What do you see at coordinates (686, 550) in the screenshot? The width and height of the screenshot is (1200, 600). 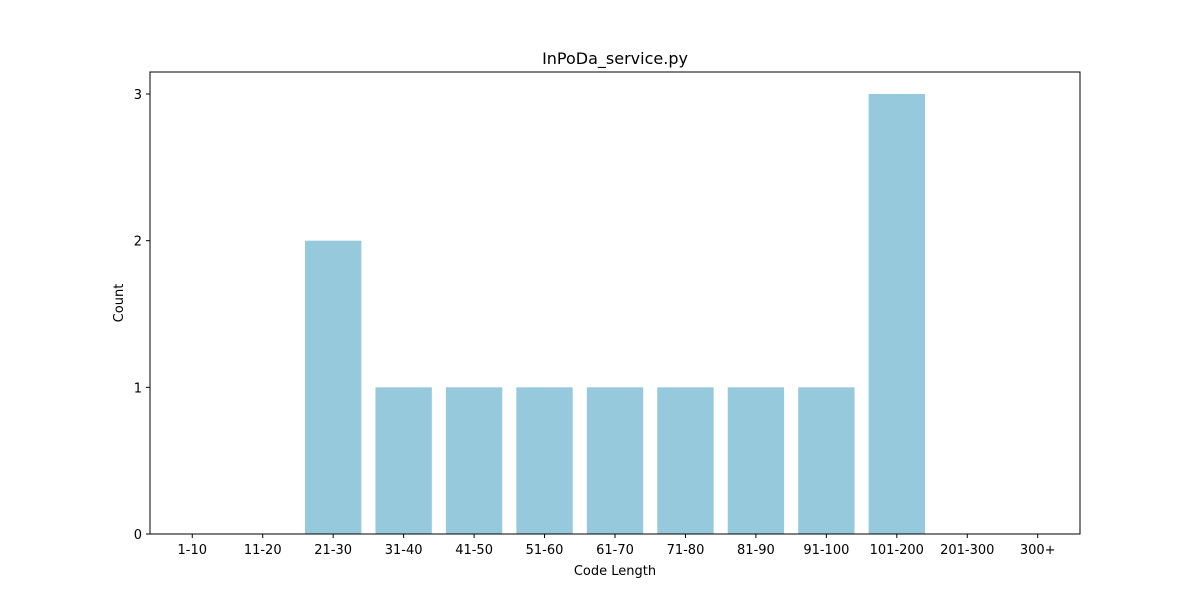 I see `x-tick-label: 71-80` at bounding box center [686, 550].